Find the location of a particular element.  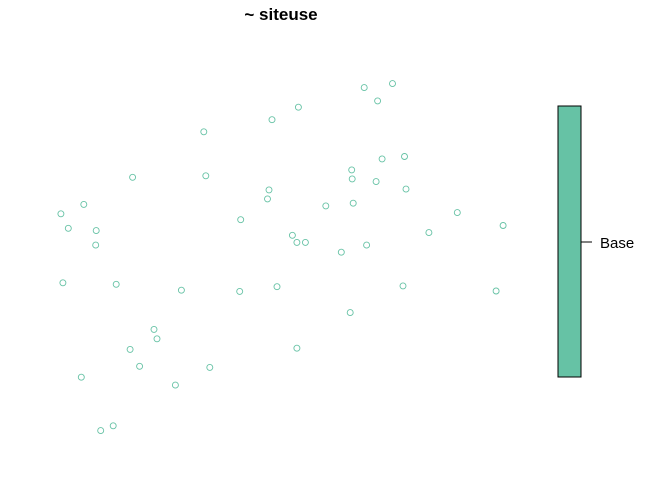

legend: Base is located at coordinates (595, 241).